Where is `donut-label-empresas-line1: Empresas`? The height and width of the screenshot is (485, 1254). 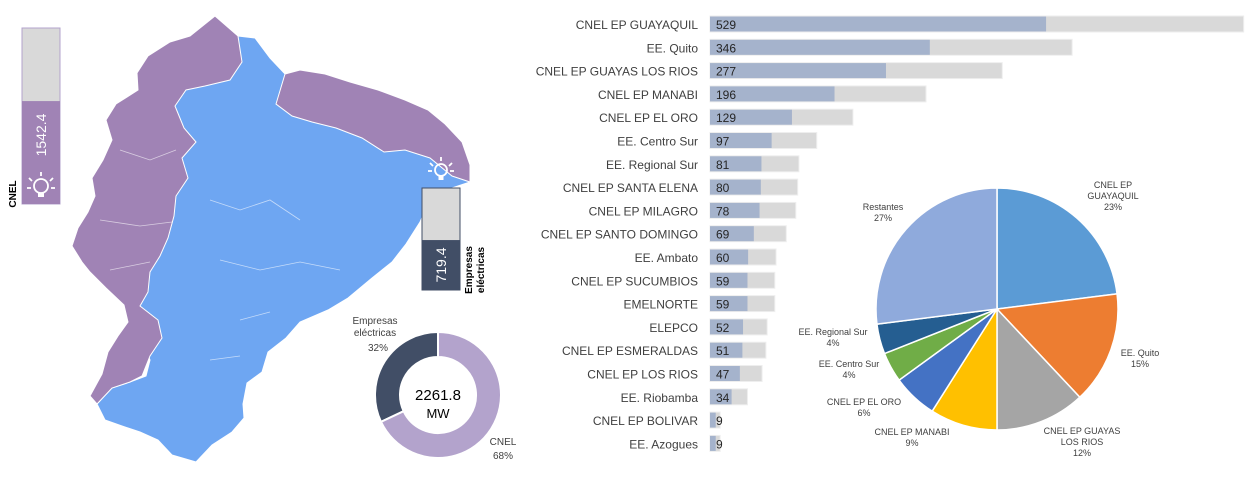 donut-label-empresas-line1: Empresas is located at coordinates (374, 321).